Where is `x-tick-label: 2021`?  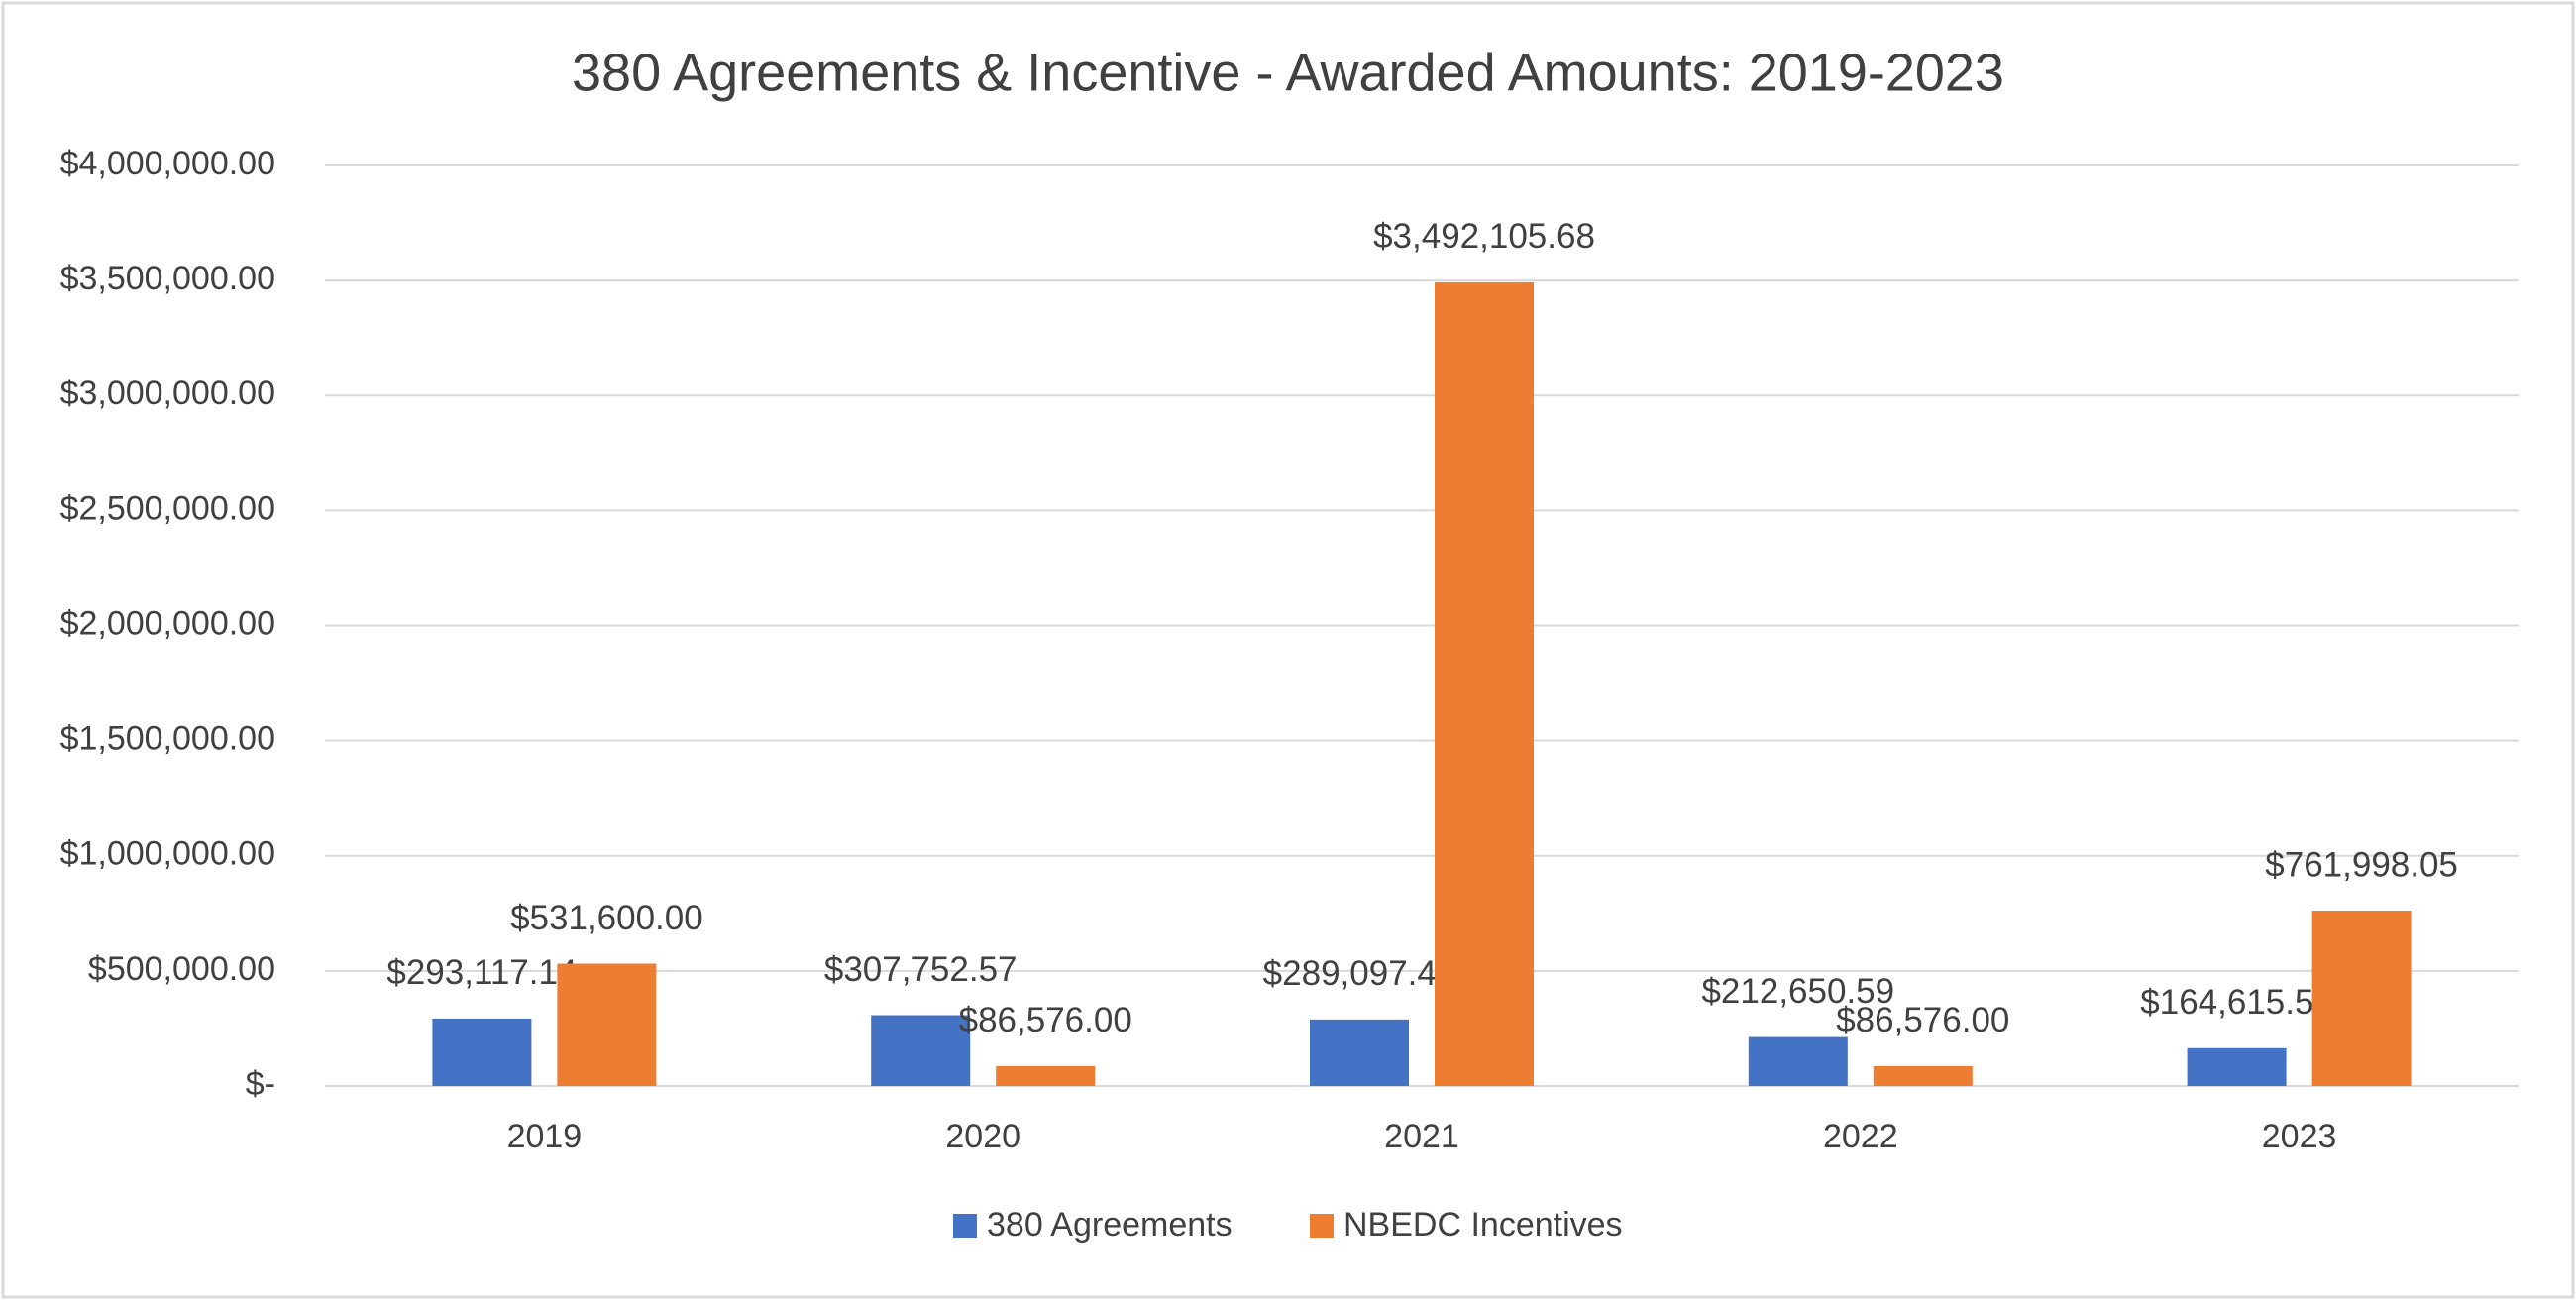
x-tick-label: 2021 is located at coordinates (1421, 1136).